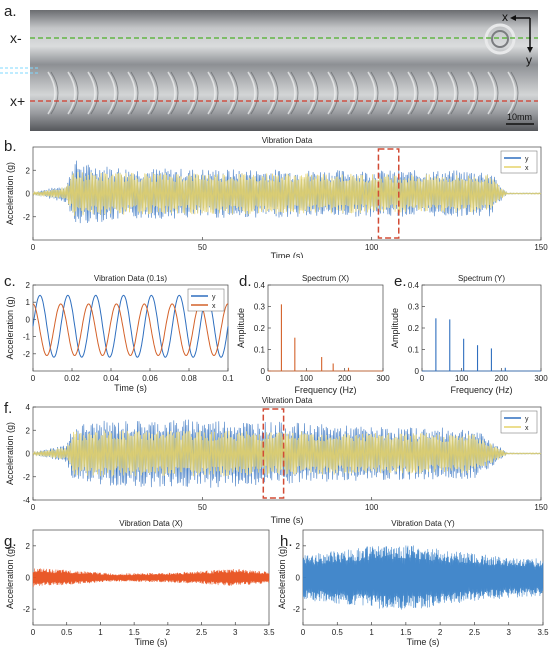 This screenshot has height=655, width=550. I want to click on chart-title: Vibration Data, so click(287, 400).